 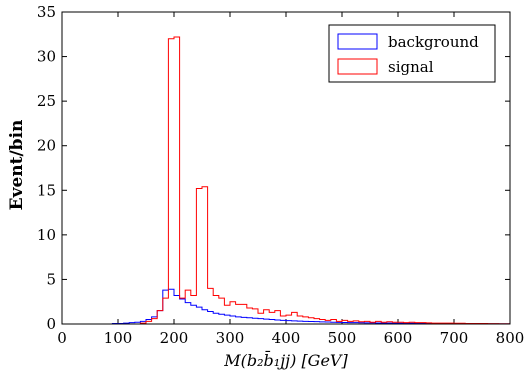 I want to click on x-tick-label: 600, so click(x=398, y=338).